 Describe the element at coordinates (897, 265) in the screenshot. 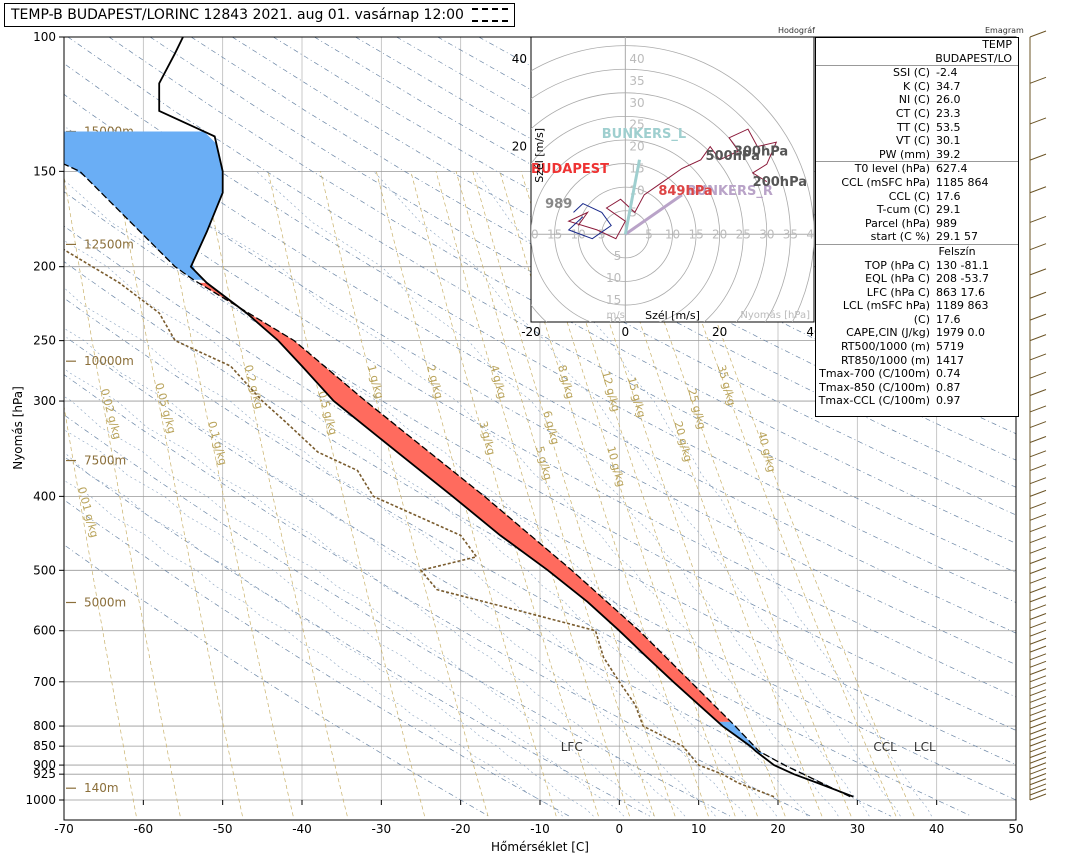

I see `stats-label: TOP (hPa C)` at that location.